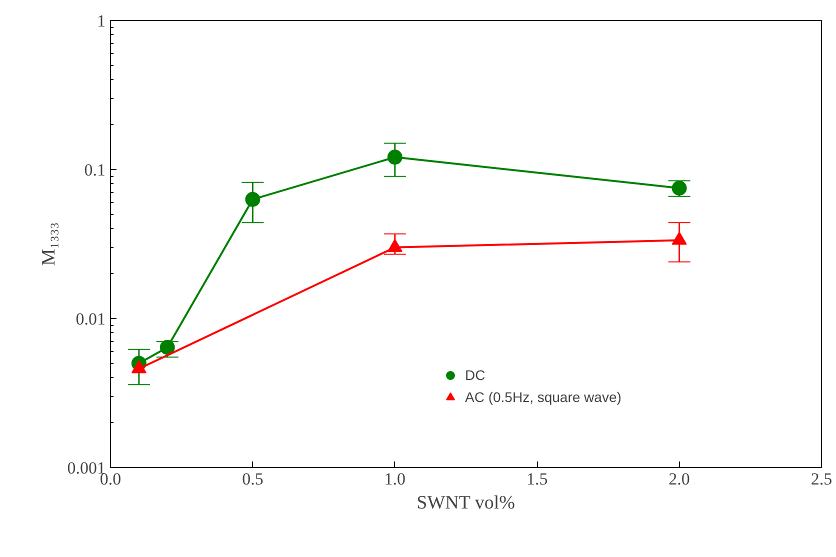  What do you see at coordinates (466, 503) in the screenshot?
I see `x-axis-title: SWNT vol%` at bounding box center [466, 503].